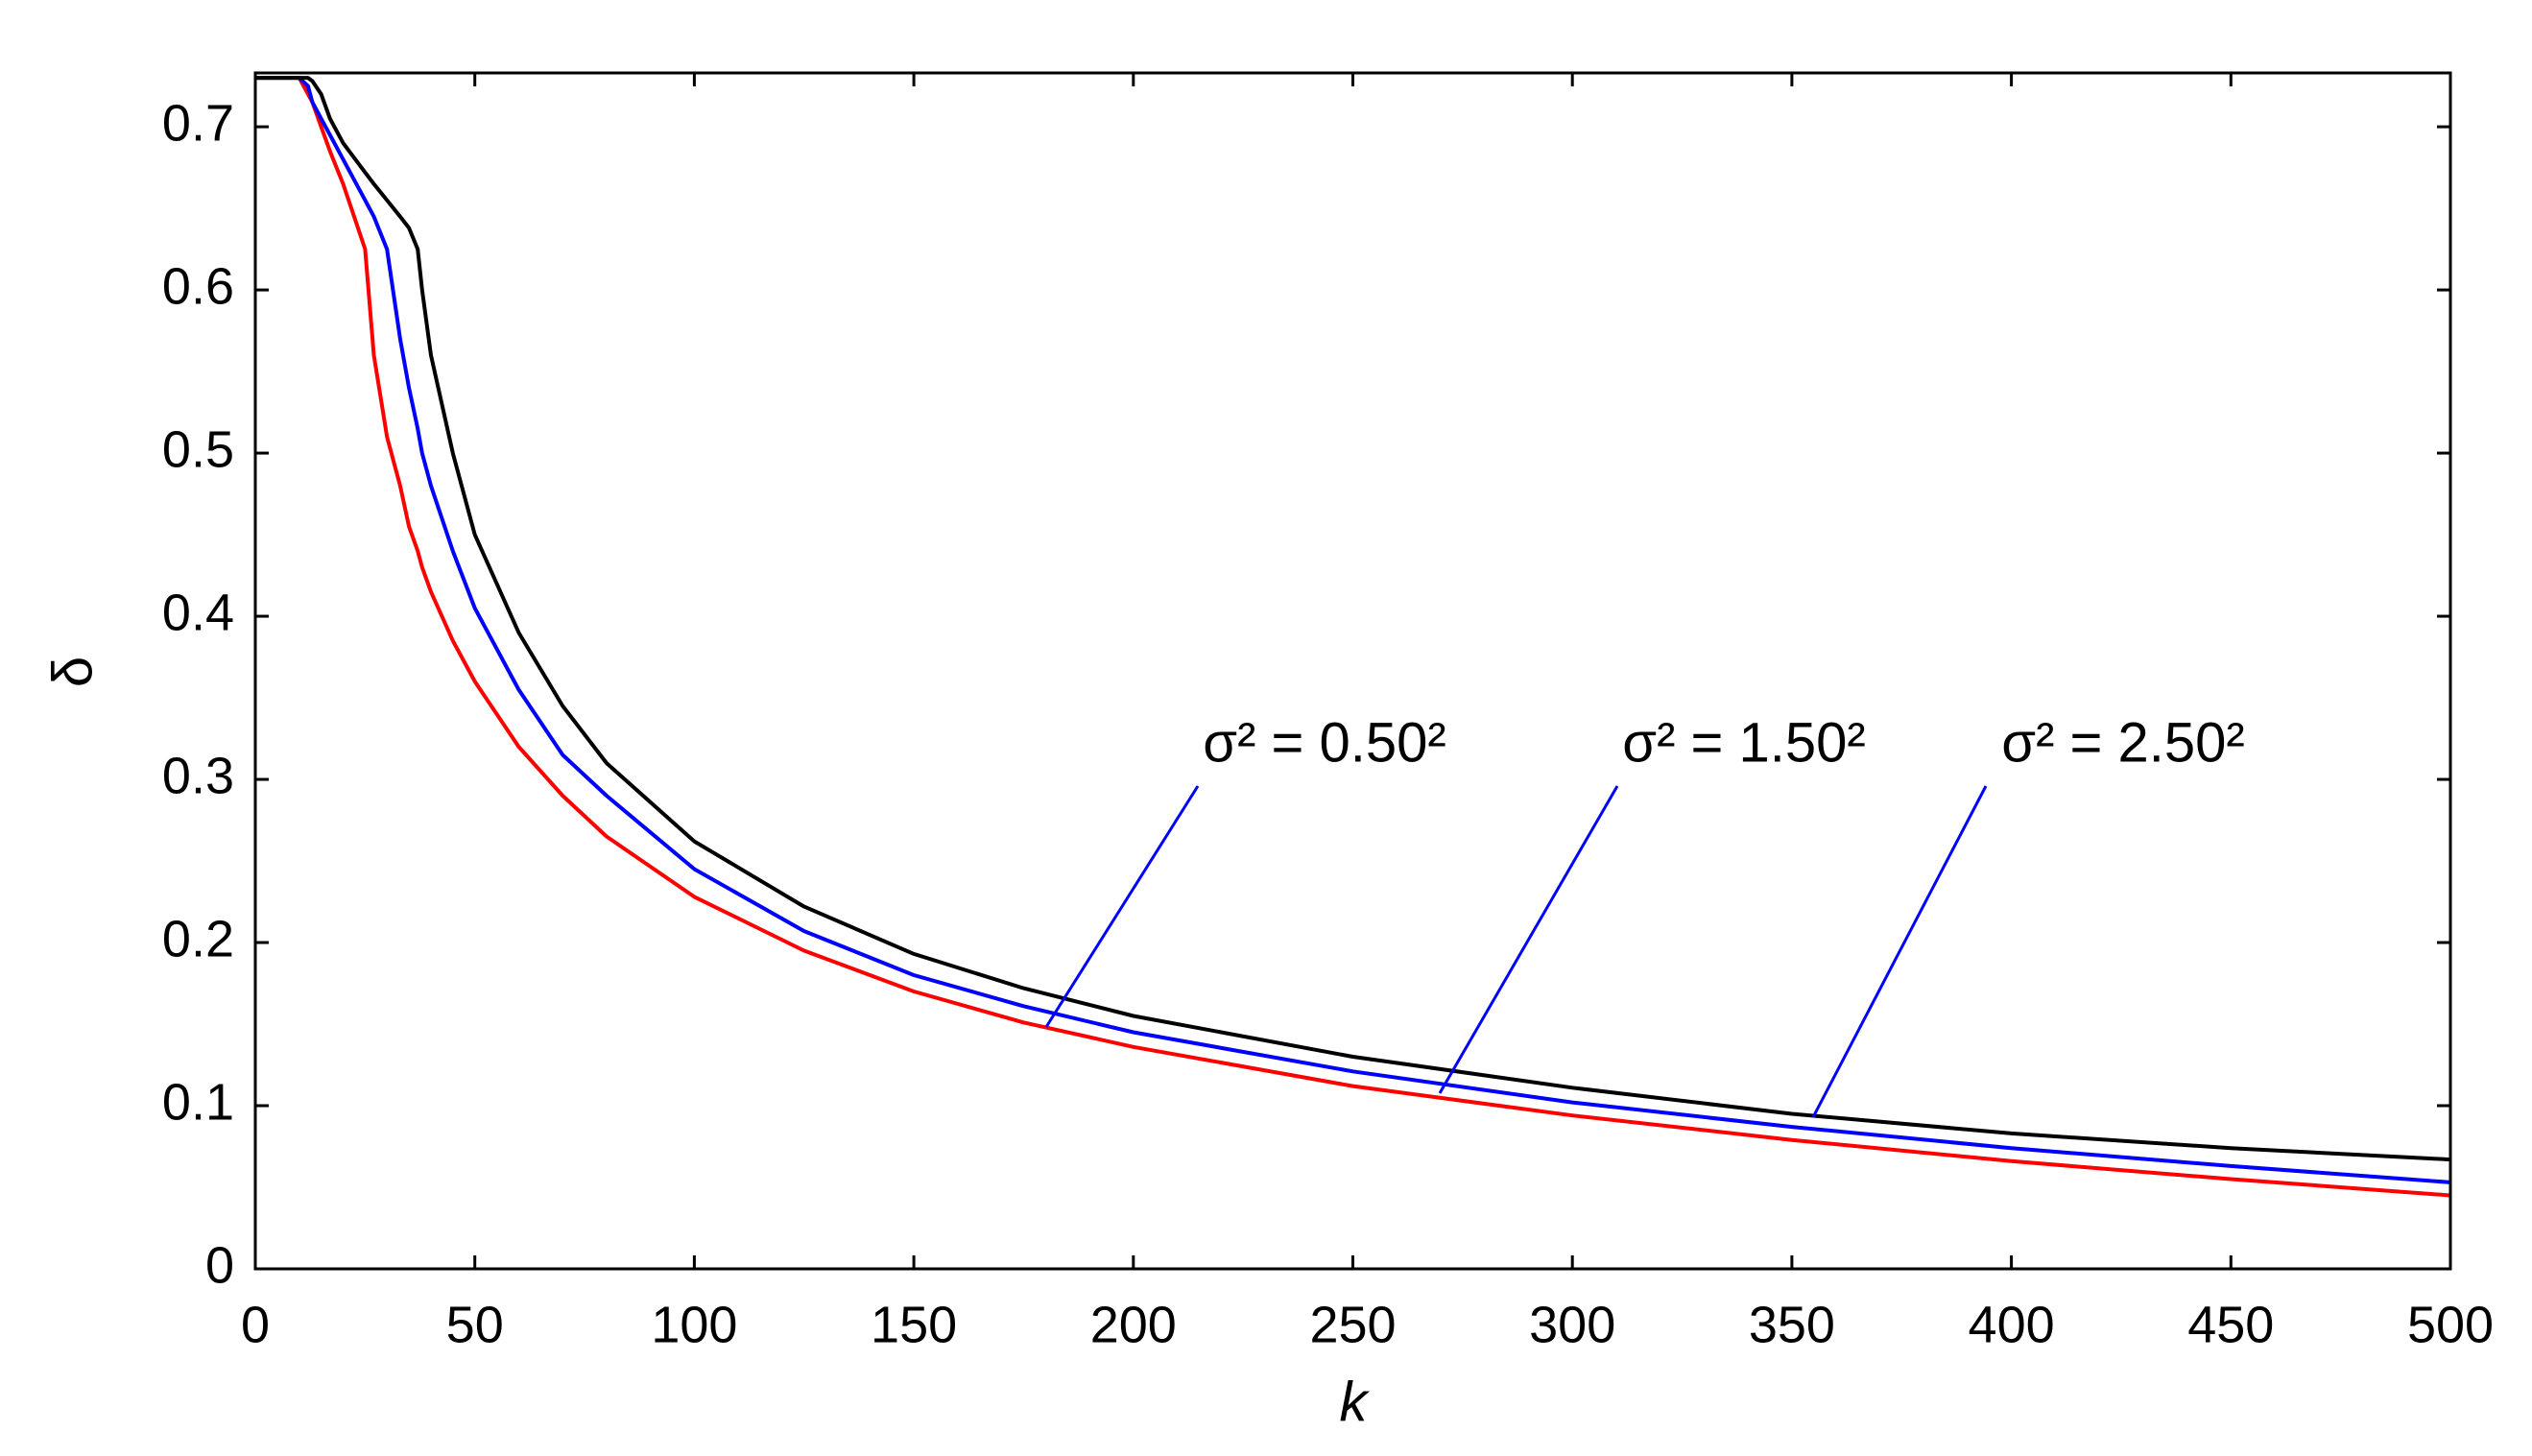 The width and height of the screenshot is (2532, 1456). What do you see at coordinates (475, 1324) in the screenshot?
I see `x-tick-label: 50` at bounding box center [475, 1324].